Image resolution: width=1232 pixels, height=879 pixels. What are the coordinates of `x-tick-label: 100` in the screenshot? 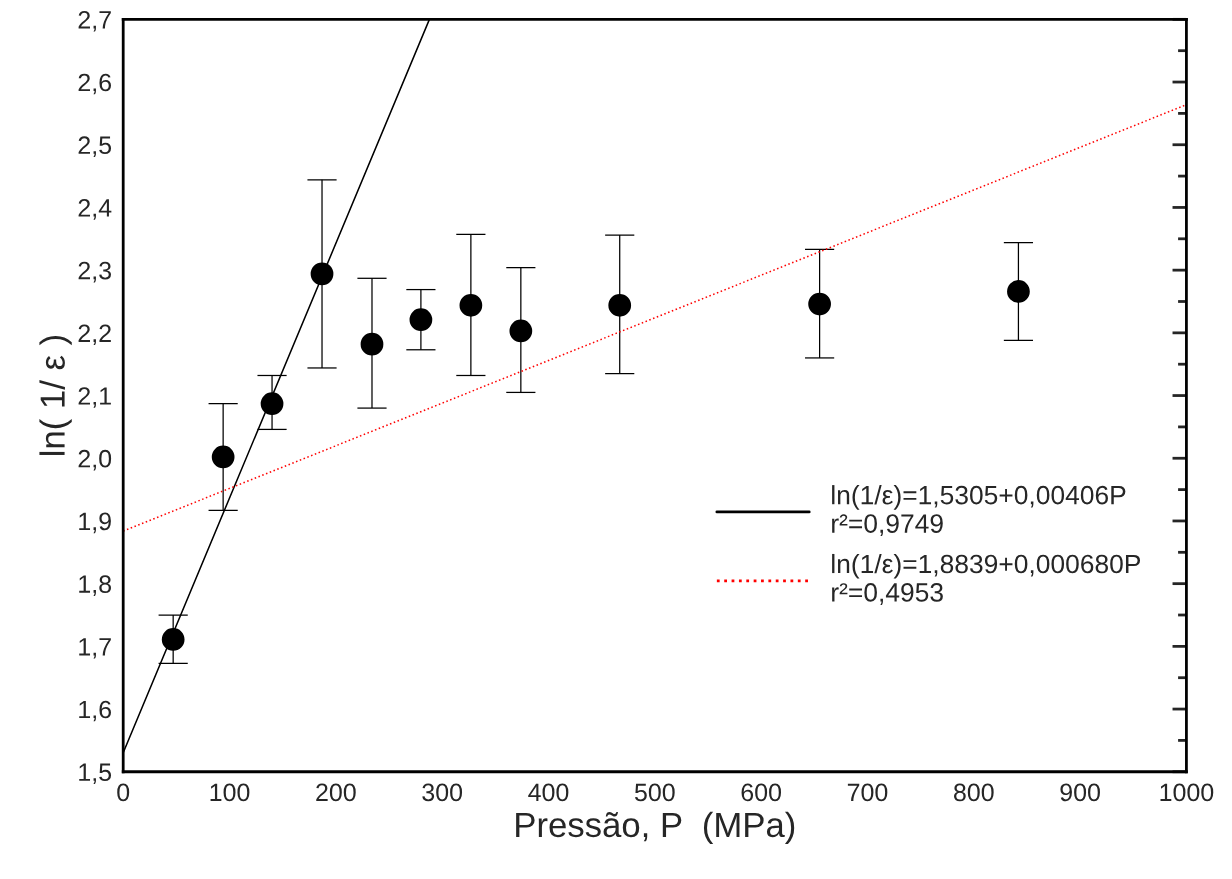 It's located at (230, 792).